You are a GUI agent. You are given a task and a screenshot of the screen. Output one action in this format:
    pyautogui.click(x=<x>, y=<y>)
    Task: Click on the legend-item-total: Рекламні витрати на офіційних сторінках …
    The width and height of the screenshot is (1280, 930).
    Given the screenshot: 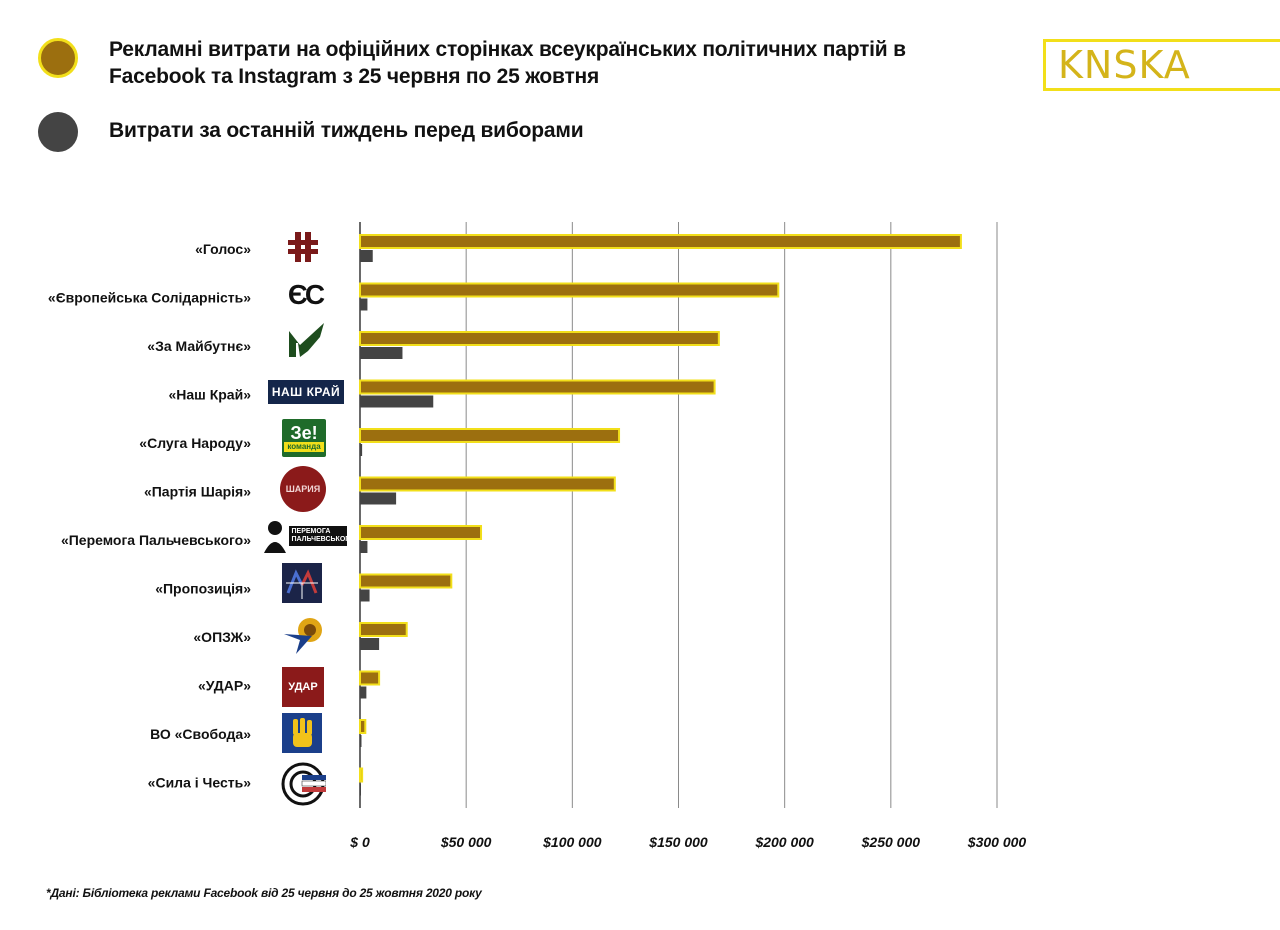 What is the action you would take?
    pyautogui.click(x=498, y=64)
    